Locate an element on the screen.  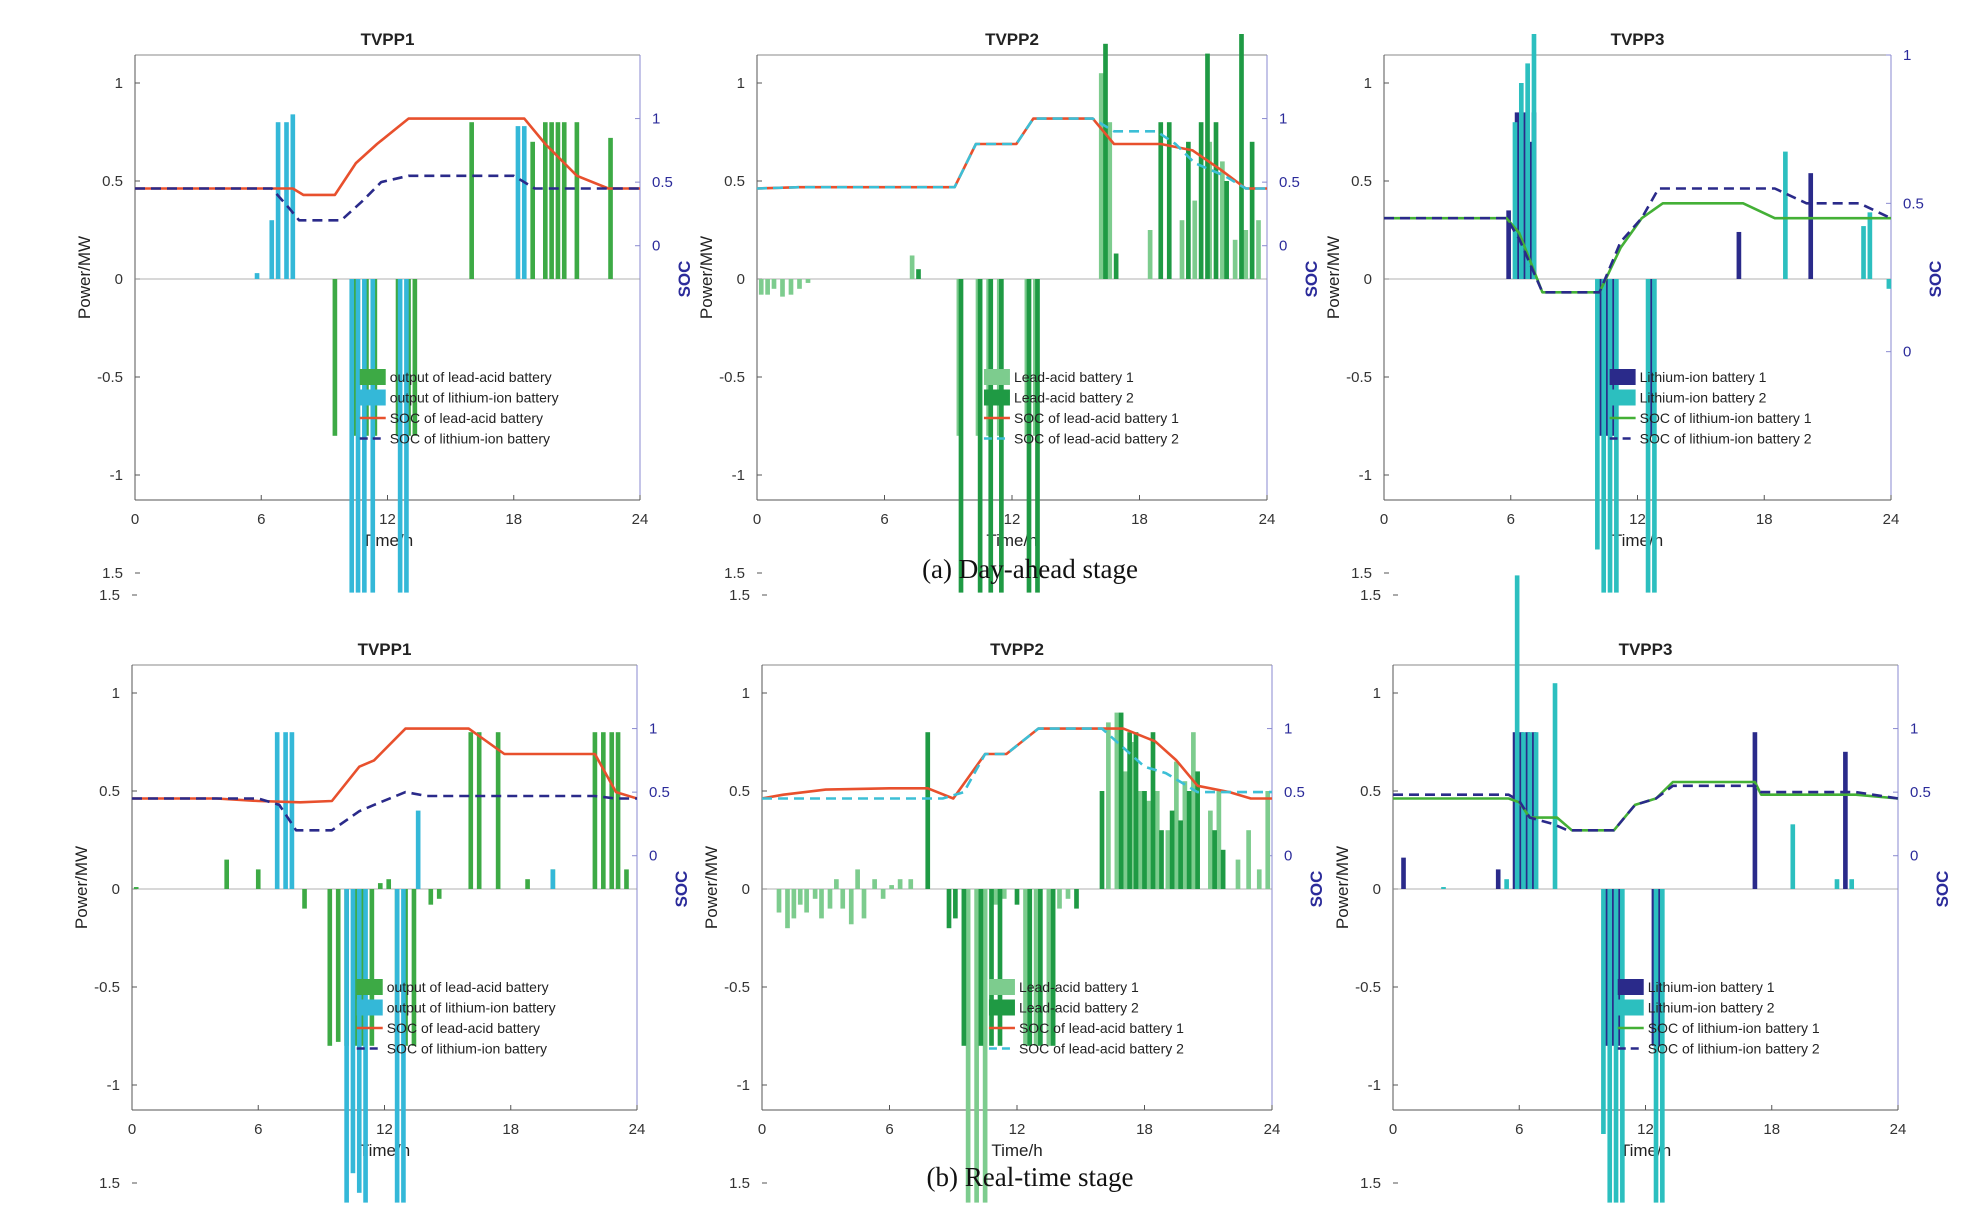
x-tick-label: 24 is located at coordinates (1267, 519).